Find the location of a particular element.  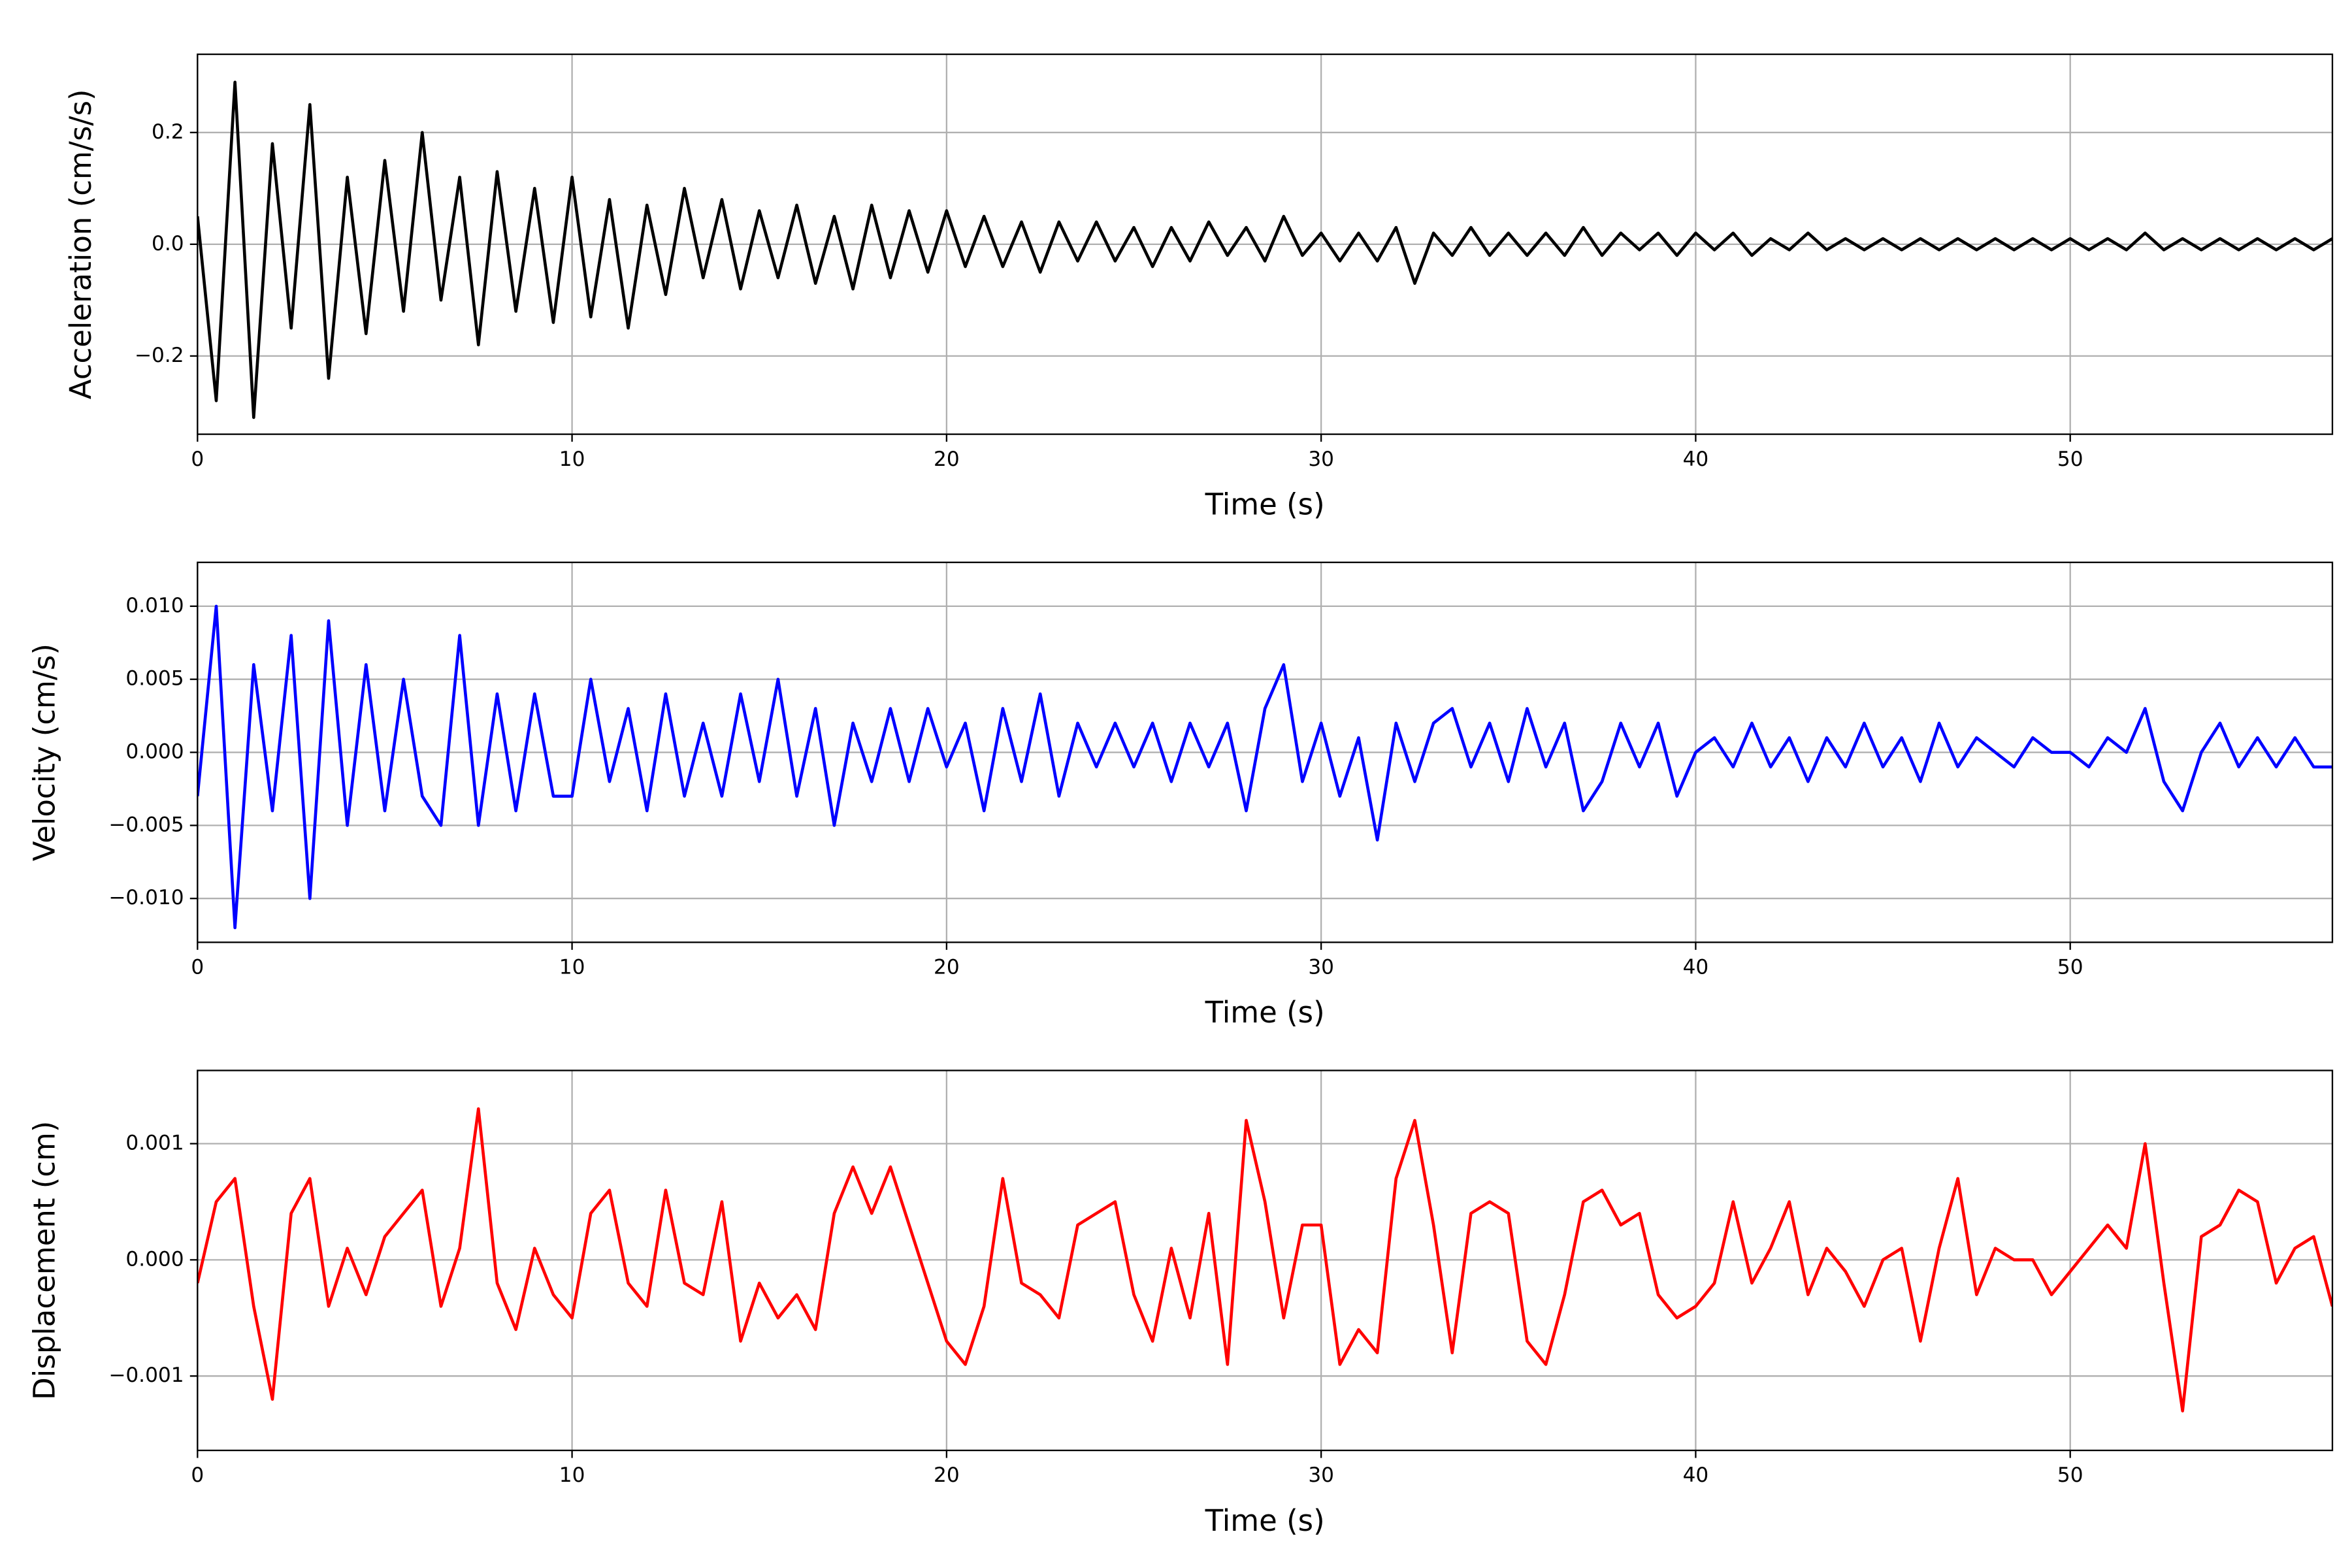

y-tick-label: −0.001 is located at coordinates (146, 1375).